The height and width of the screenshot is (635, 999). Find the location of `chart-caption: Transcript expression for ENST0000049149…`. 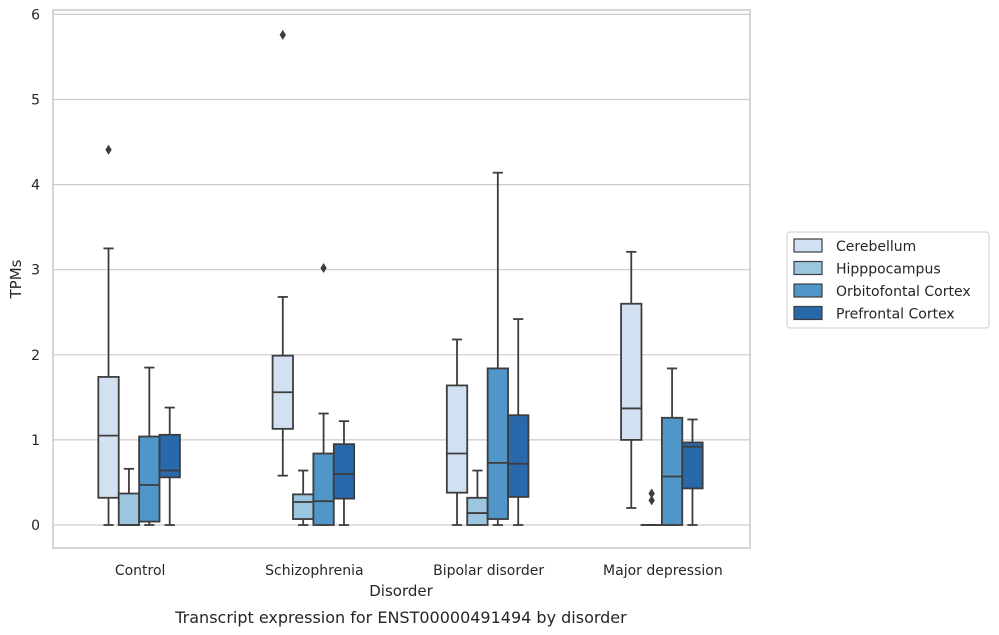

chart-caption: Transcript expression for ENST0000049149… is located at coordinates (400, 617).